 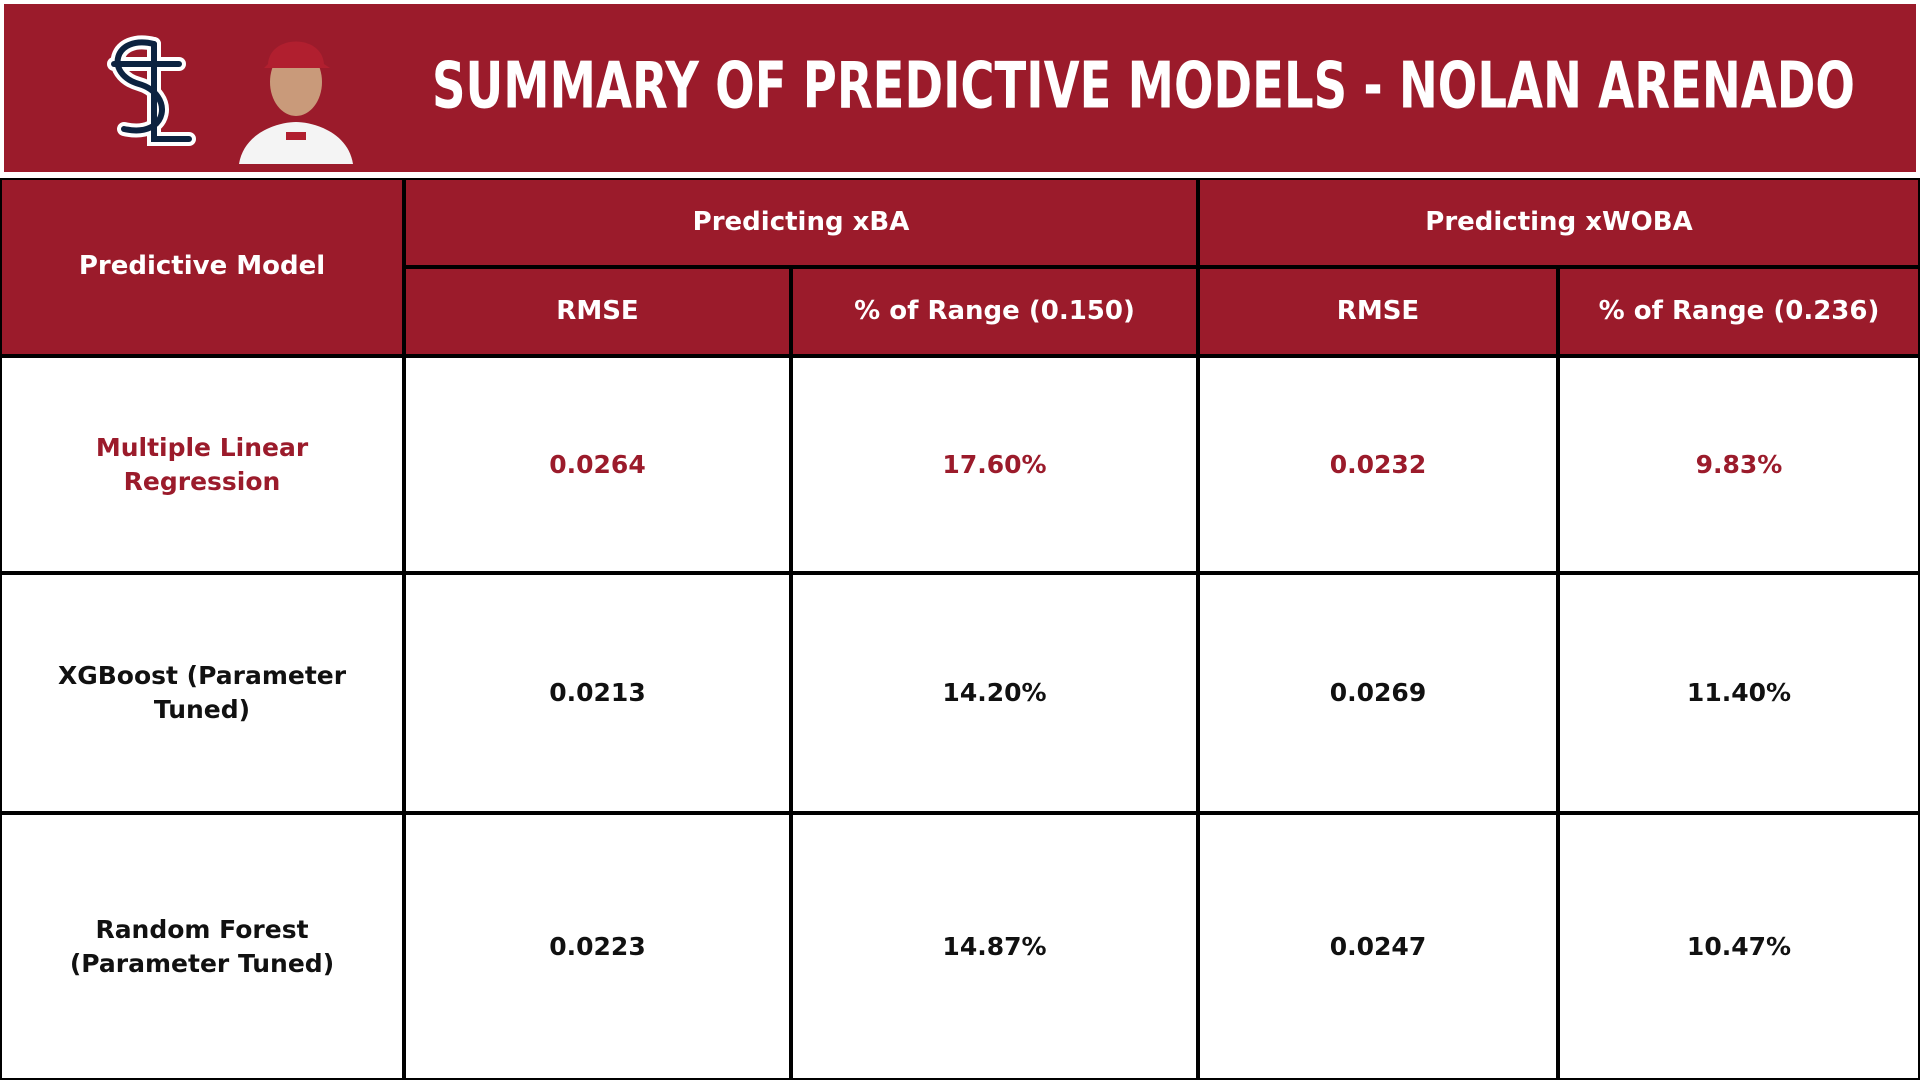 What do you see at coordinates (1739, 946) in the screenshot?
I see `metric-value: 10.47%` at bounding box center [1739, 946].